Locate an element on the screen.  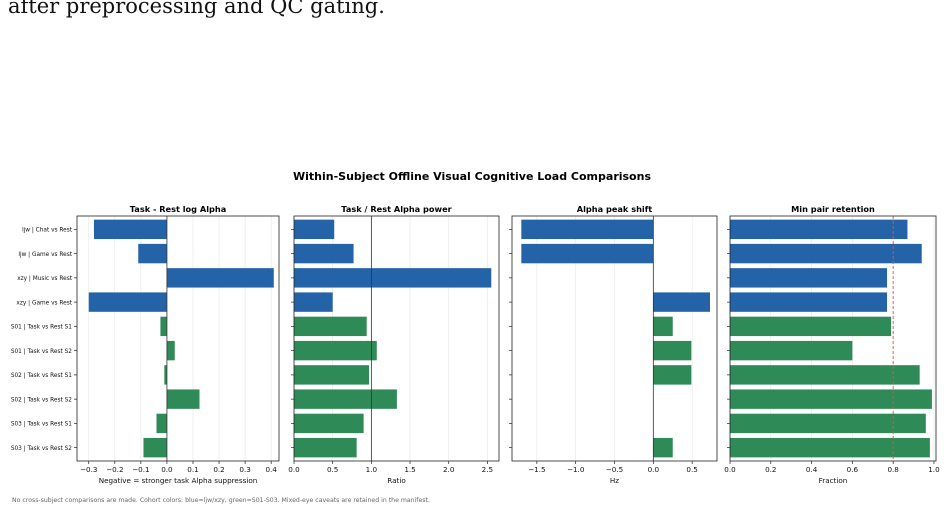
intro-text: after preprocessing and QC gating. is located at coordinates (196, 9).